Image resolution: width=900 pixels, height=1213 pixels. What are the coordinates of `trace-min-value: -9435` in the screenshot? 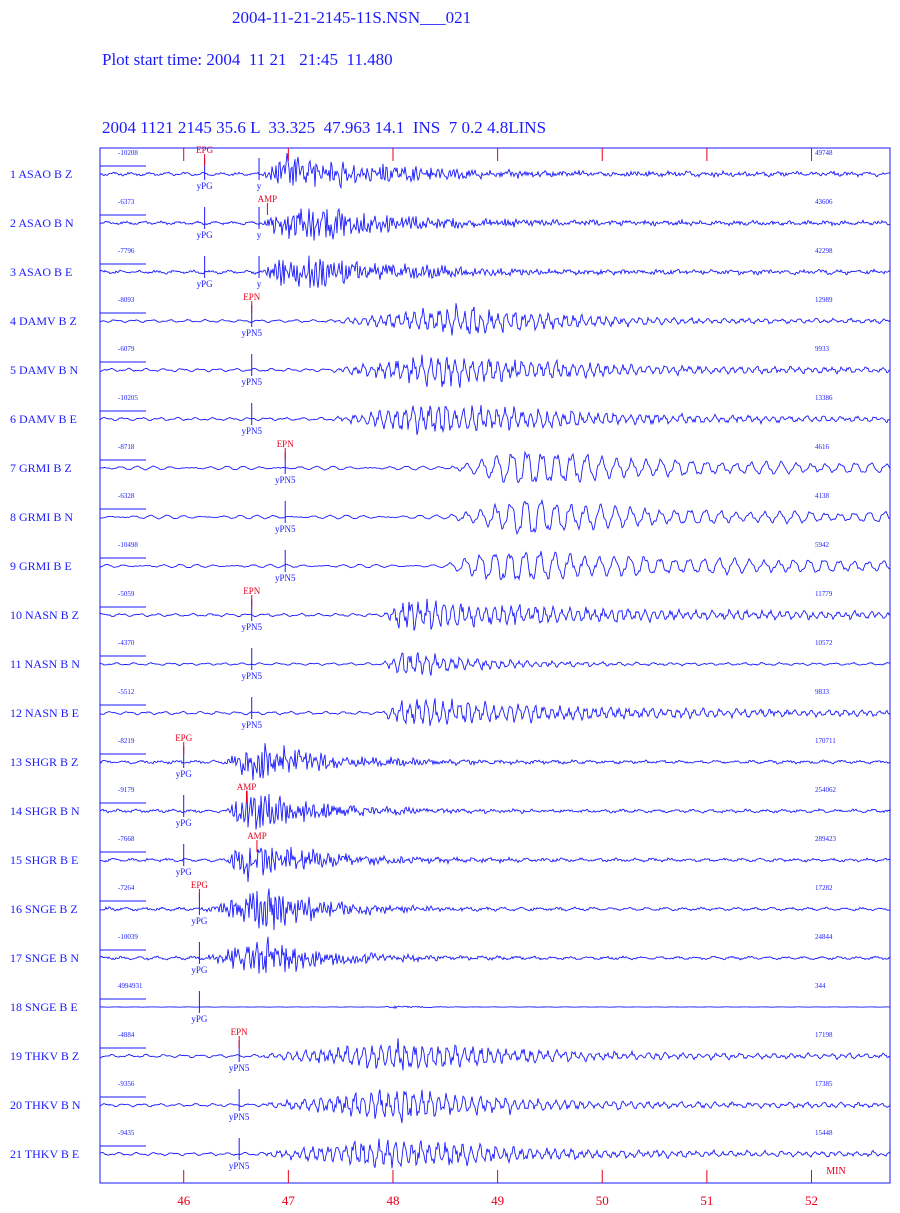 It's located at (126, 1133).